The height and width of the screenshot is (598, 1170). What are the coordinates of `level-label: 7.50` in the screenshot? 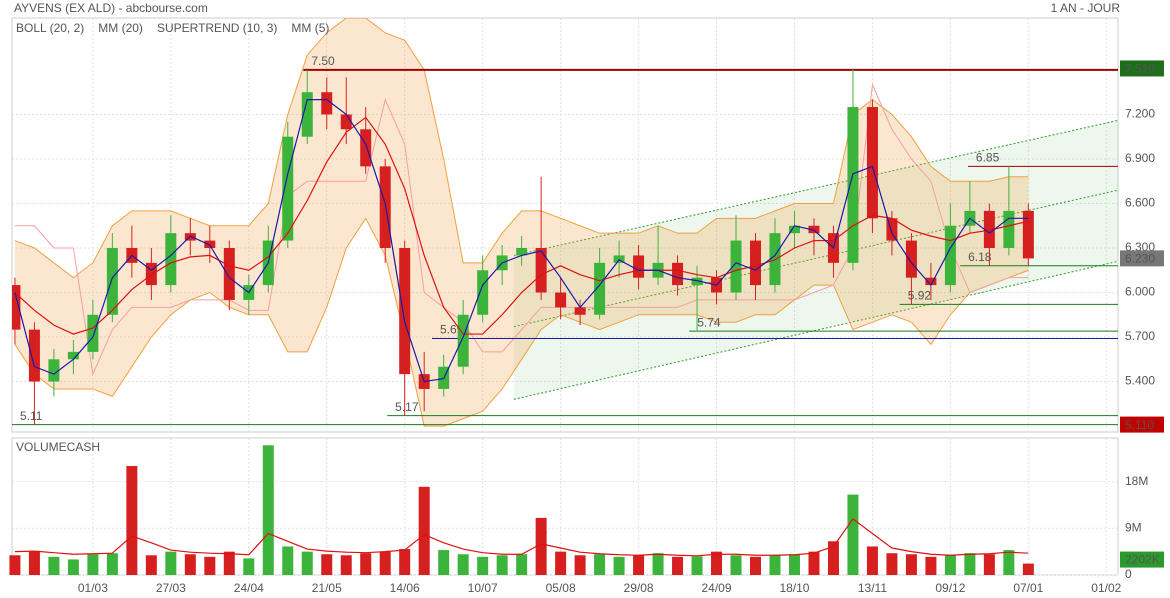 It's located at (323, 61).